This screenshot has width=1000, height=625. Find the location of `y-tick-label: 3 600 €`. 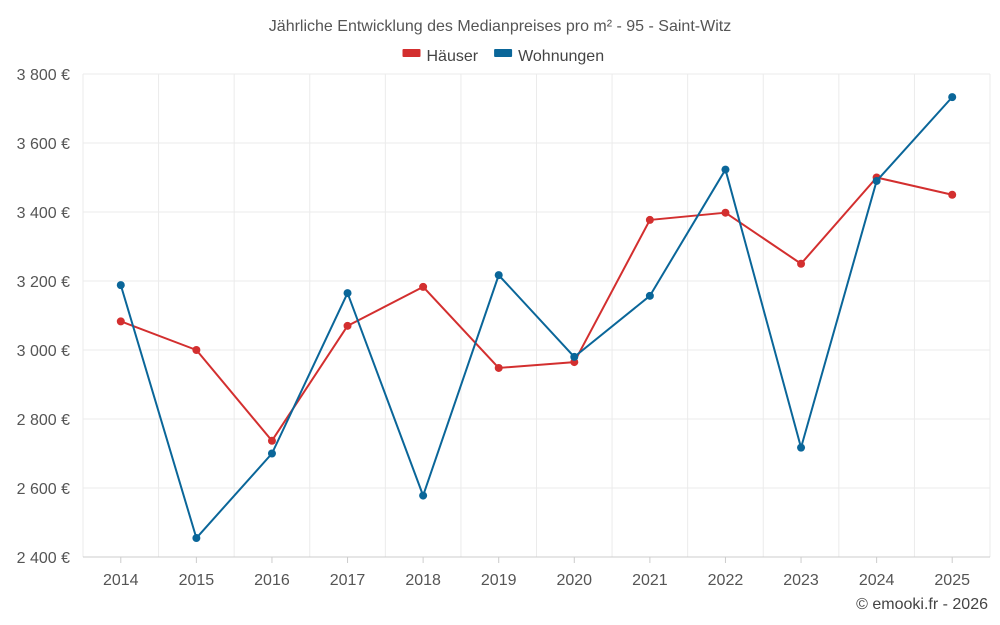

y-tick-label: 3 600 € is located at coordinates (43, 144).